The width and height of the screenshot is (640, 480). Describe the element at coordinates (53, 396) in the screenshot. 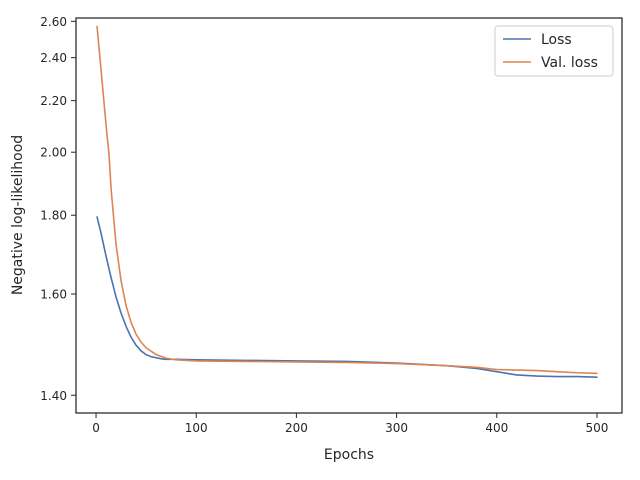

I see `y-tick-label: 1.40` at that location.